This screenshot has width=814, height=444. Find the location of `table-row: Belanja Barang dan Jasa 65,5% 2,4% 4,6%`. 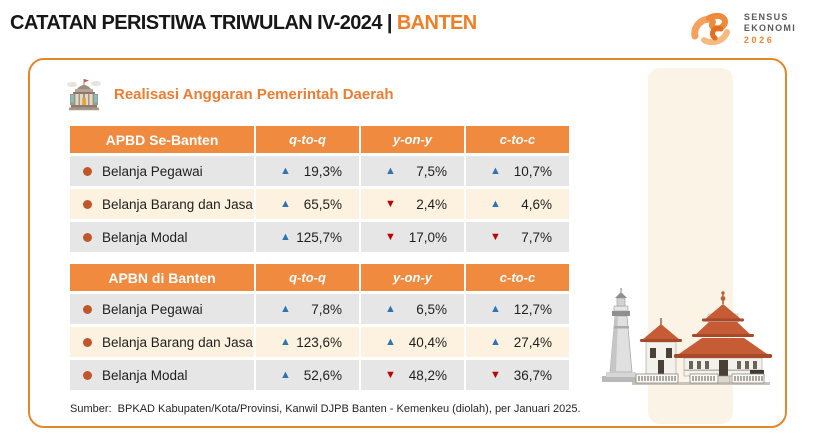

table-row: Belanja Barang dan Jasa 65,5% 2,4% 4,6% is located at coordinates (319, 204).